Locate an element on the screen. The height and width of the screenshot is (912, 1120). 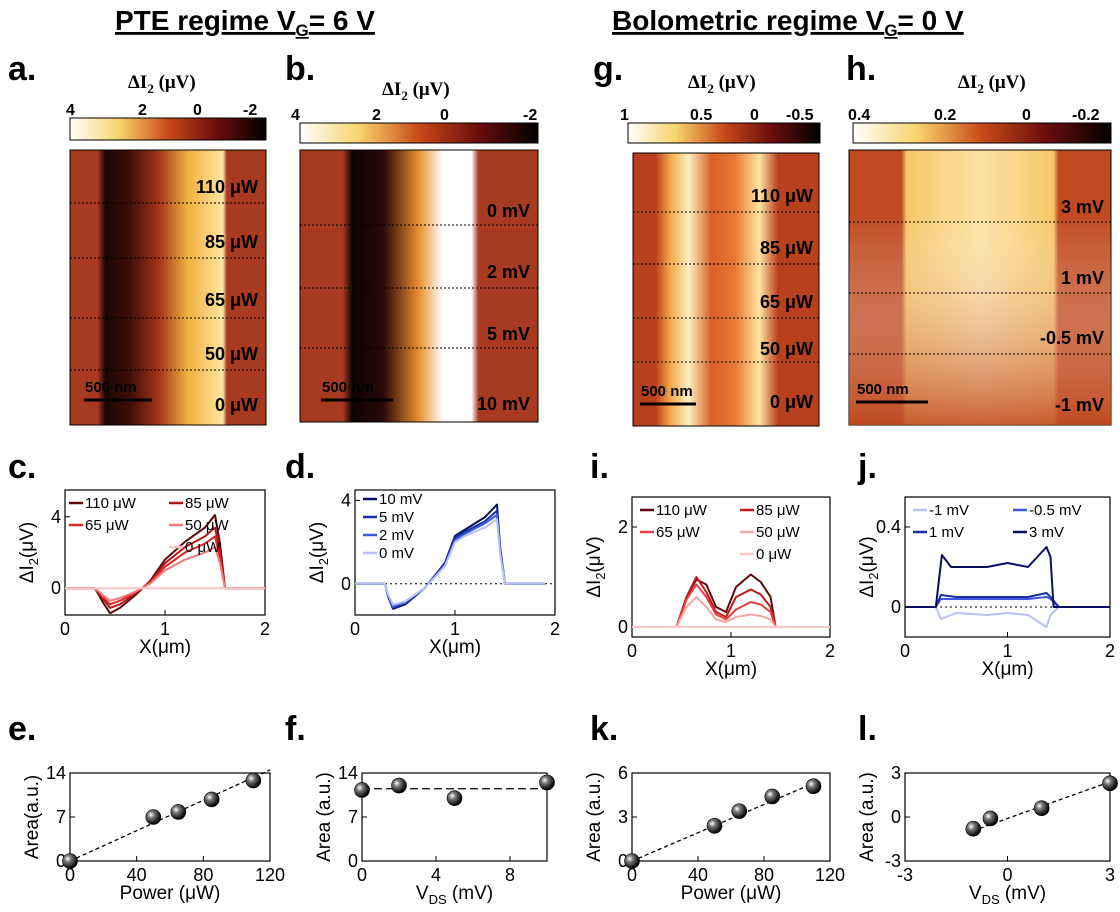
colorbar-tick-b-3: -2 is located at coordinates (530, 115).